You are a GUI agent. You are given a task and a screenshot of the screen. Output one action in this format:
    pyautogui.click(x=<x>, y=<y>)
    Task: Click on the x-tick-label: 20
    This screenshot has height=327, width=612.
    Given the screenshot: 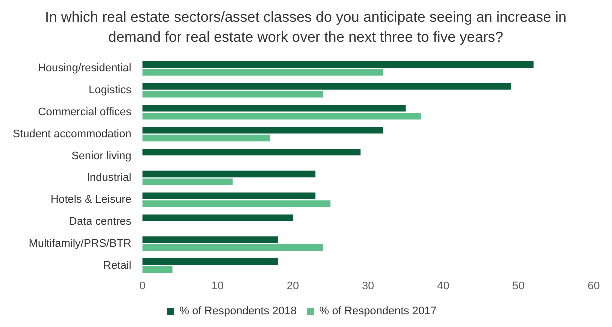 What is the action you would take?
    pyautogui.click(x=293, y=286)
    